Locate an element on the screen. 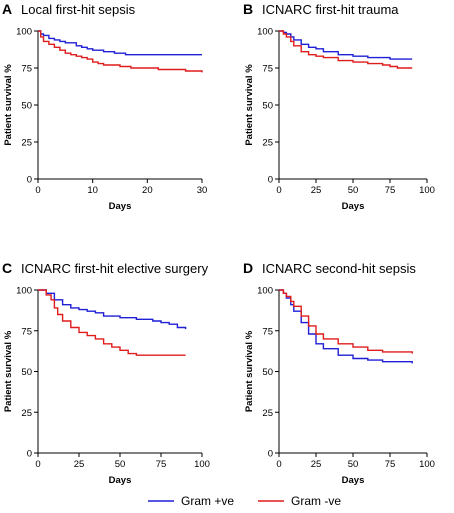 Image resolution: width=454 pixels, height=513 pixels. legend-item-gram-ve: Gram +ve is located at coordinates (191, 501).